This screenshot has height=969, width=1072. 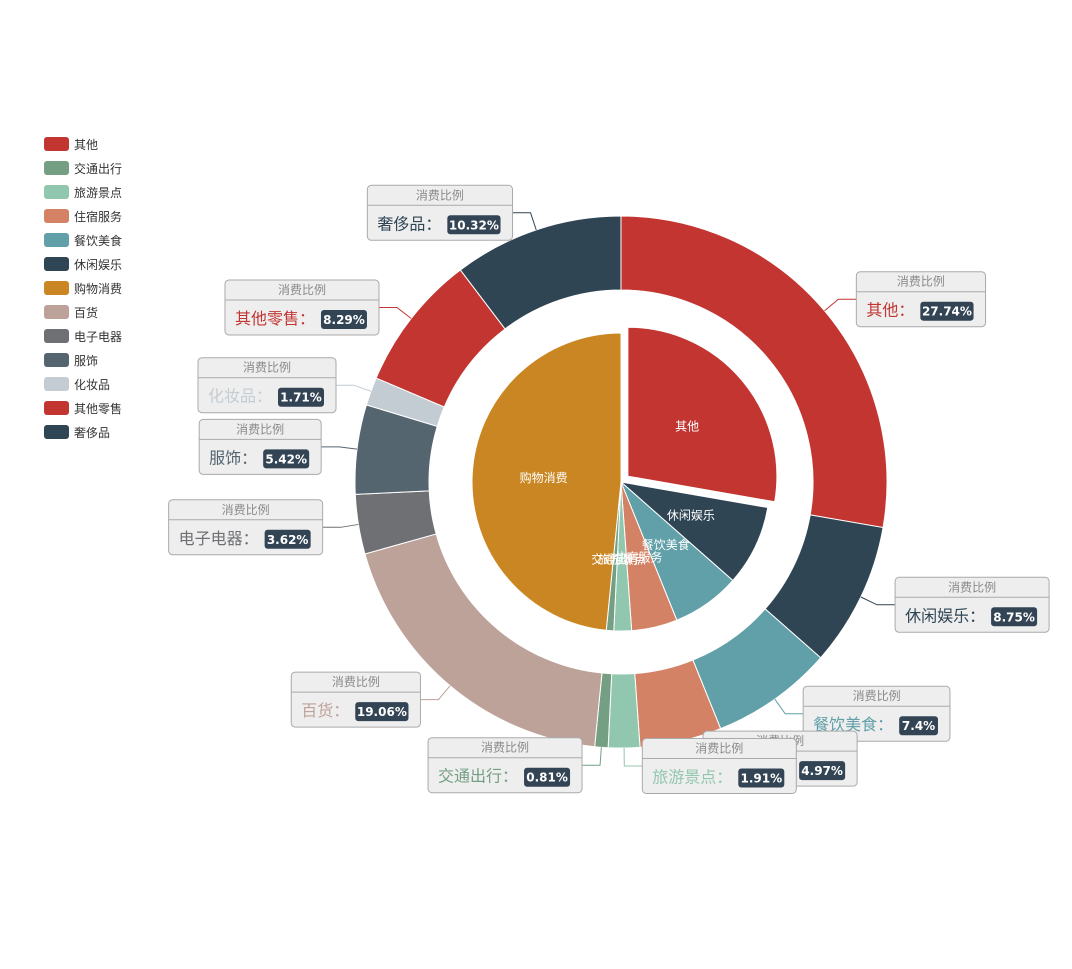 I want to click on slice-name-label: 交通出行：, so click(x=478, y=776).